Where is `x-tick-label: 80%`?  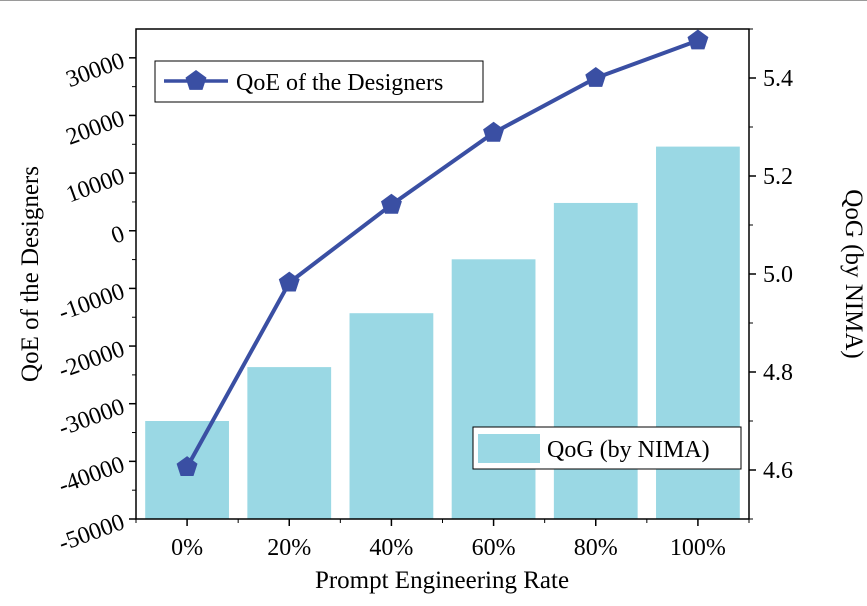 x-tick-label: 80% is located at coordinates (596, 548).